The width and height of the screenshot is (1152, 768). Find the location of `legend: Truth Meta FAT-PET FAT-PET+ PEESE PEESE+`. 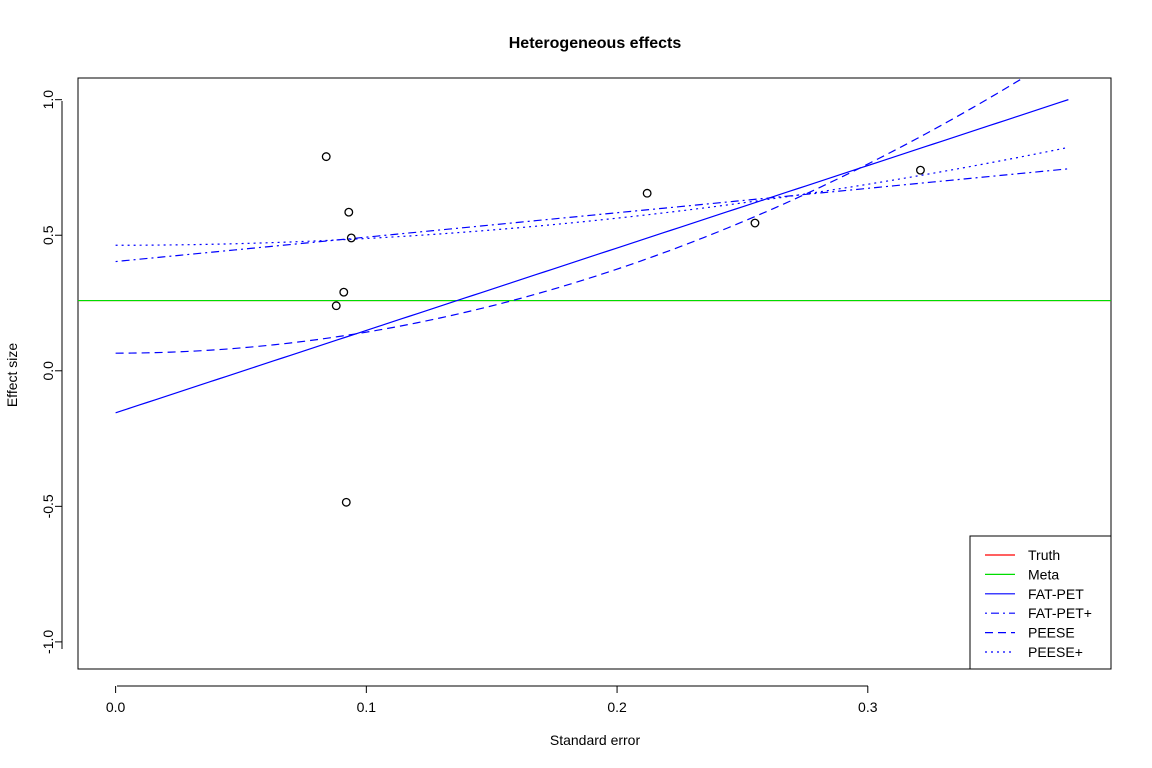

legend: Truth Meta FAT-PET FAT-PET+ PEESE PEESE+ is located at coordinates (1040, 602).